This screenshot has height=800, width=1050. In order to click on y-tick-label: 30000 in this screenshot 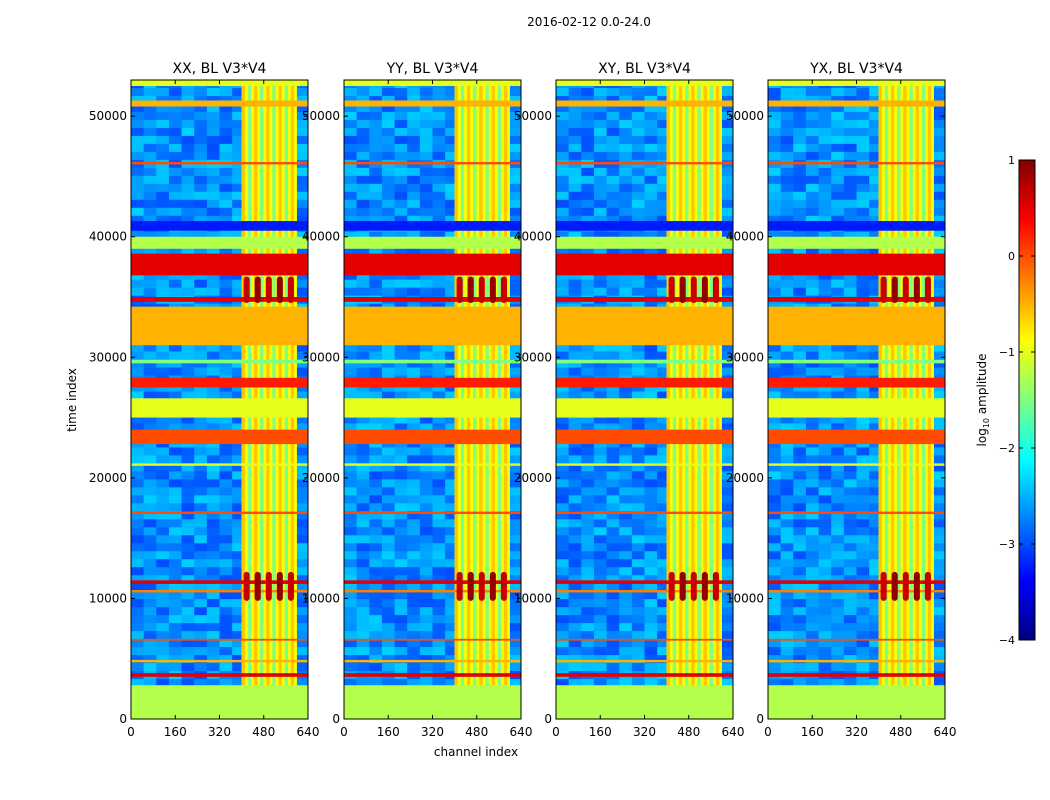, I will do `click(108, 357)`.